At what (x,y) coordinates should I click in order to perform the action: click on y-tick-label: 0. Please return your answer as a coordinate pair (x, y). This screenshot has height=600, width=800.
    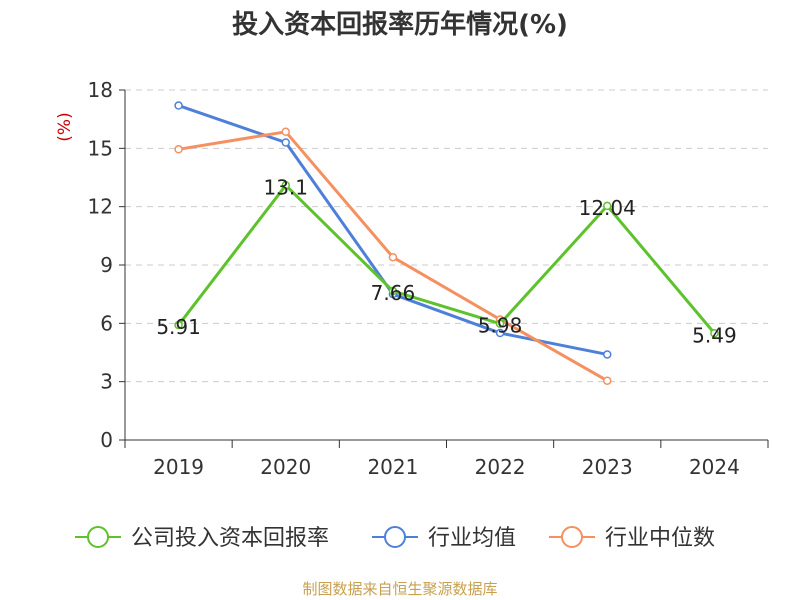
    Looking at the image, I should click on (106, 440).